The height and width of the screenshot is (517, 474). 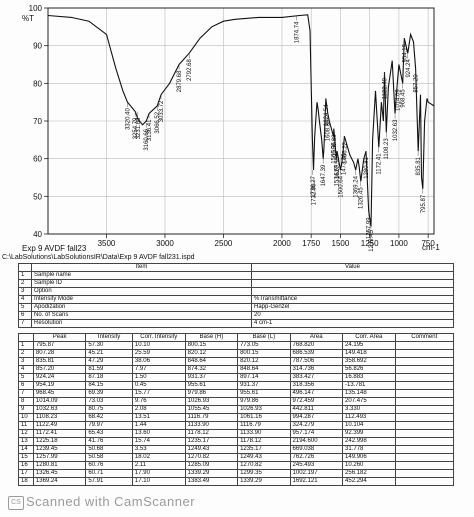 What do you see at coordinates (25, 323) in the screenshot?
I see `info-cell-n: 7` at bounding box center [25, 323].